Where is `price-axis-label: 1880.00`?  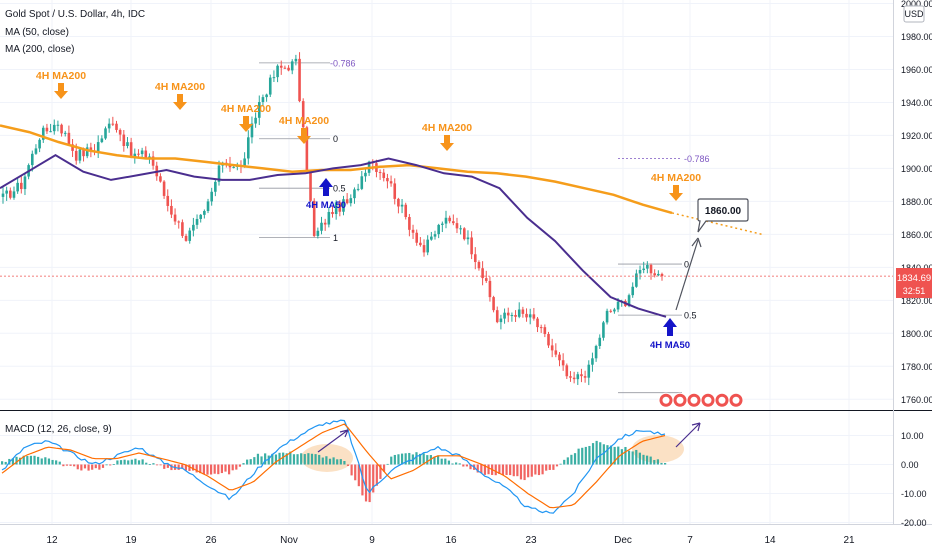
price-axis-label: 1880.00 is located at coordinates (916, 202).